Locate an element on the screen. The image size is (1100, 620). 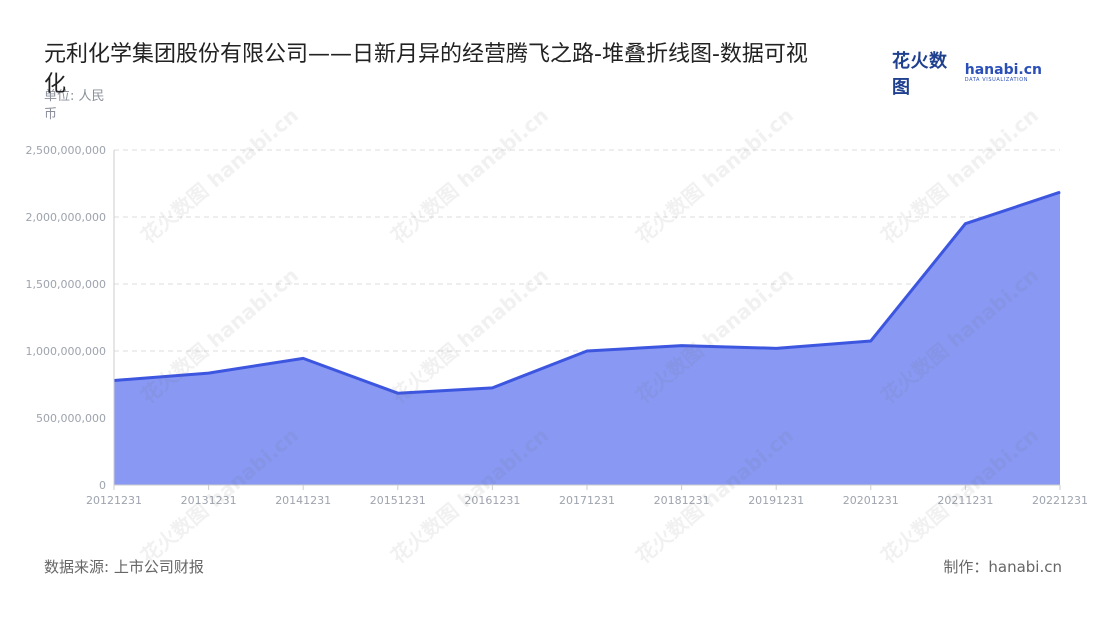
x-tick-label: 20201231 is located at coordinates (871, 500).